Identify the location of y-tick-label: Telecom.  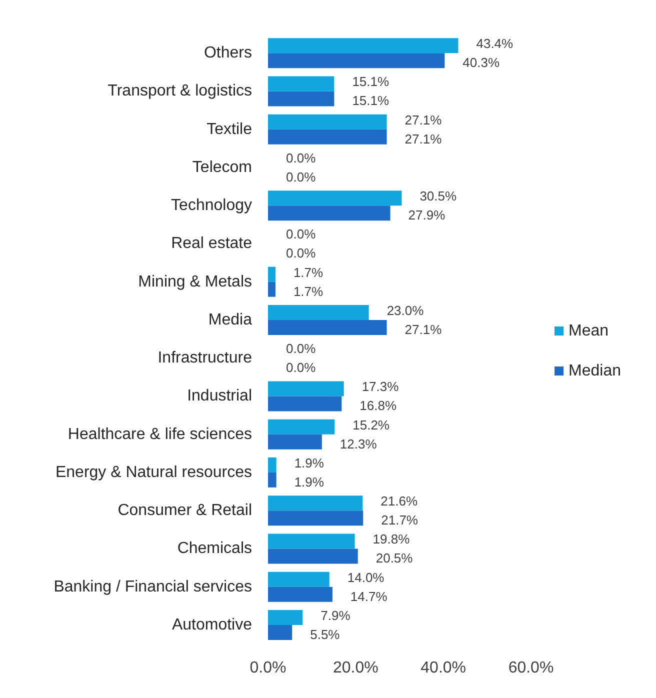
(222, 167).